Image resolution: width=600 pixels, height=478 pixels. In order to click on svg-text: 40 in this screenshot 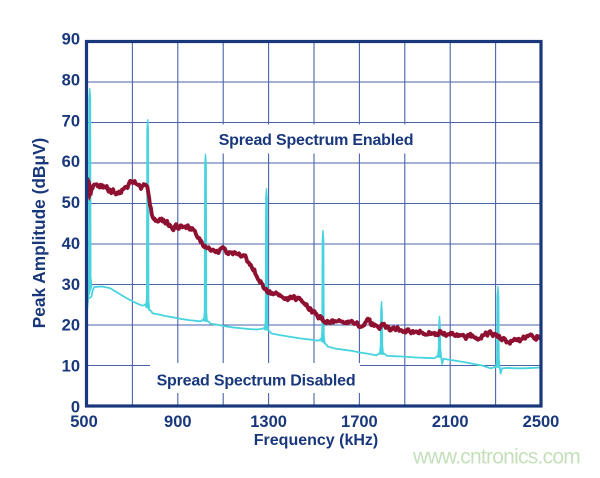, I will do `click(71, 244)`.